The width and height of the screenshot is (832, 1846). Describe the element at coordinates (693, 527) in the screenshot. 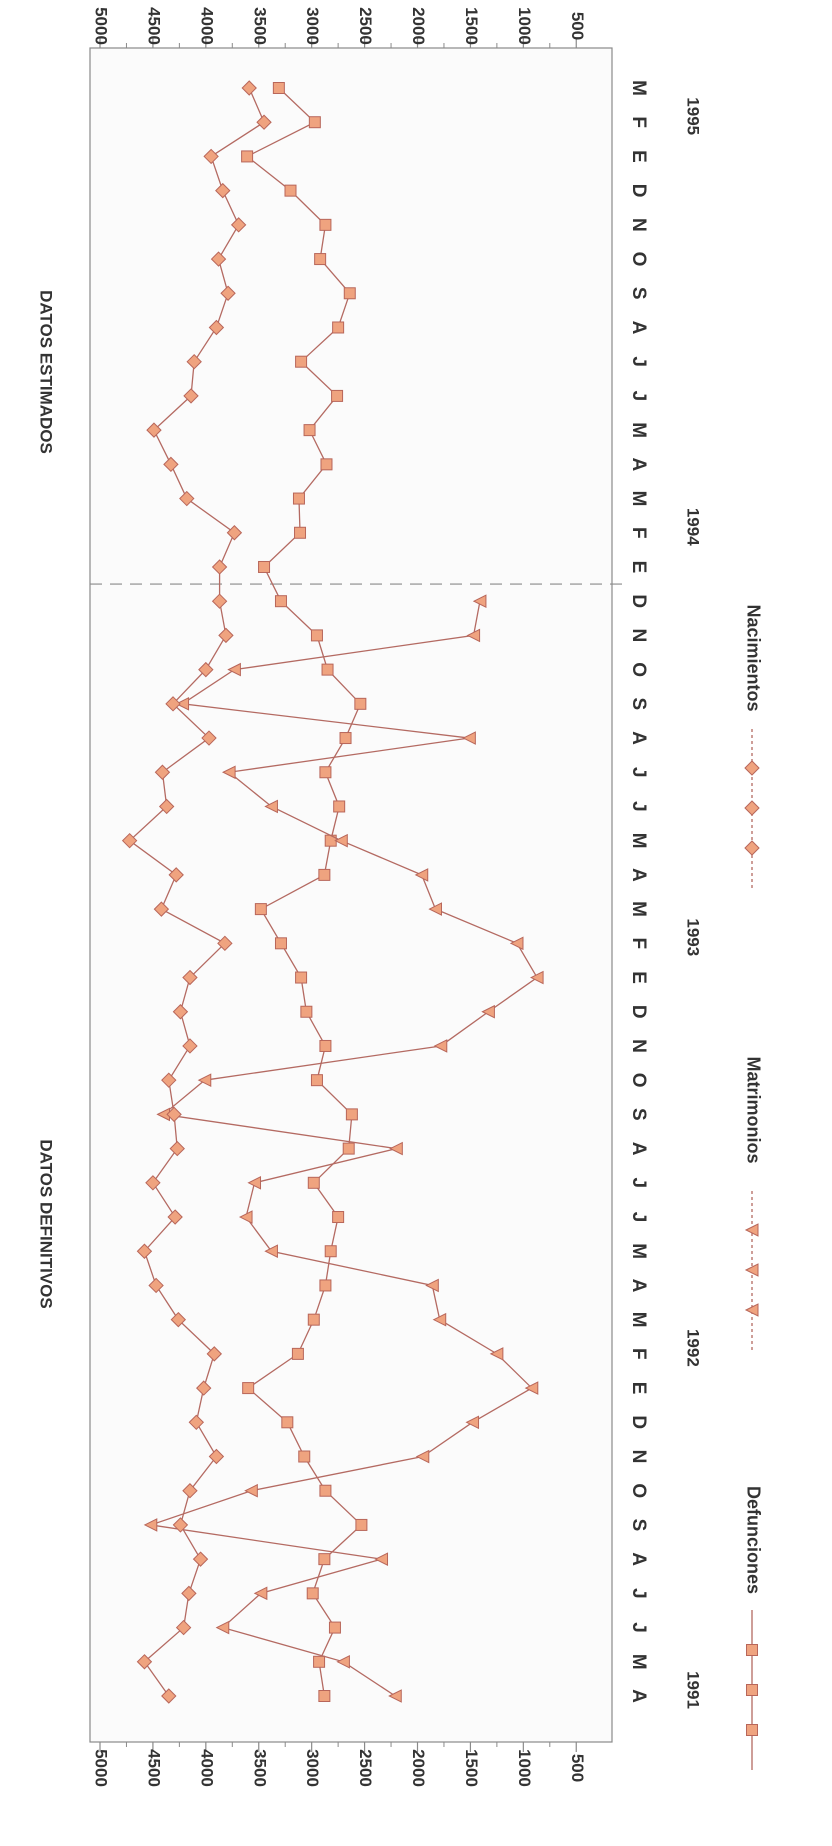

I see `year-label: 1994` at that location.